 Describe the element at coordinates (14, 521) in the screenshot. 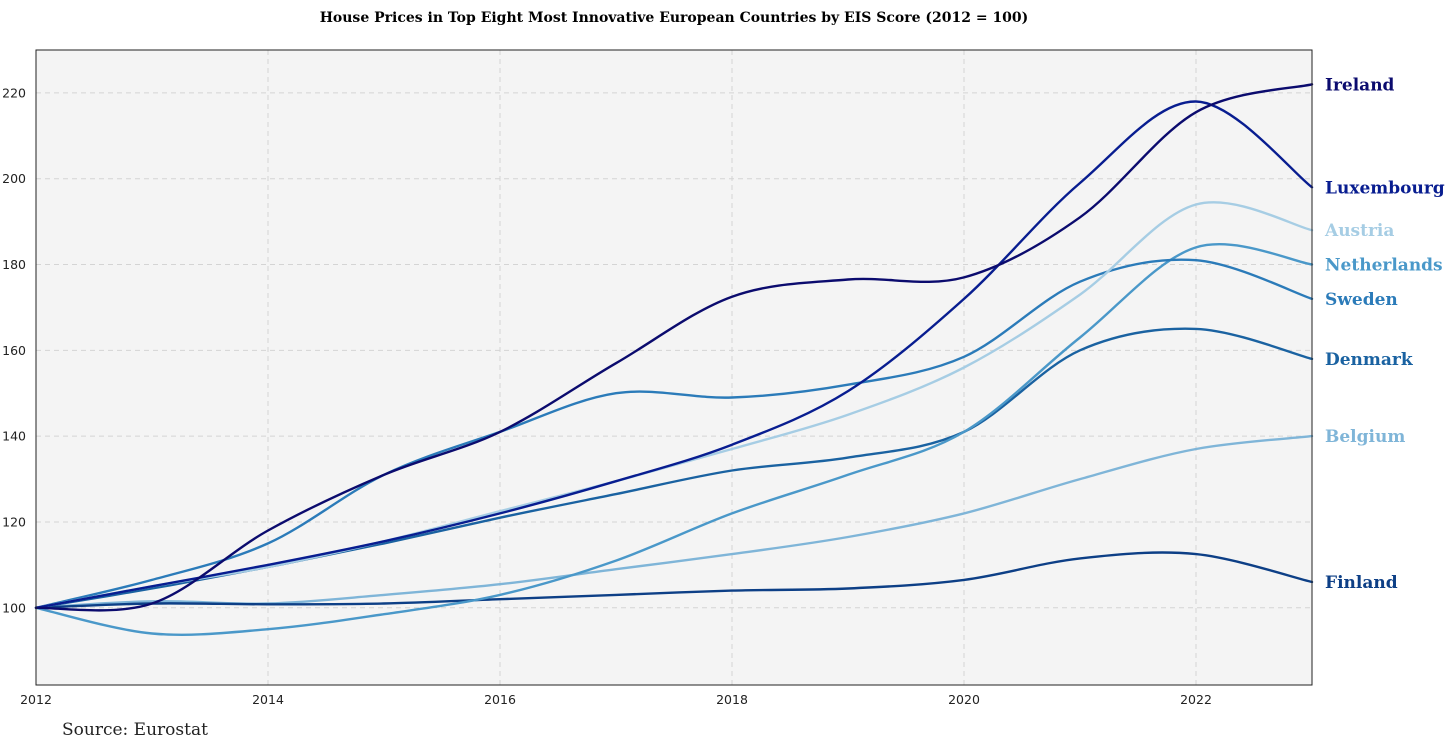

I see `y-tick-label: 120` at that location.